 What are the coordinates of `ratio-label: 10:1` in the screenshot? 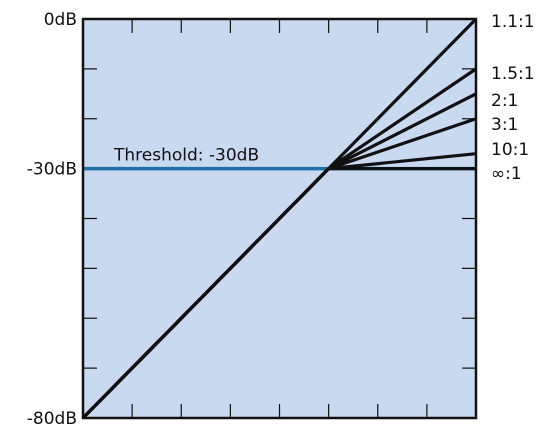 It's located at (510, 150).